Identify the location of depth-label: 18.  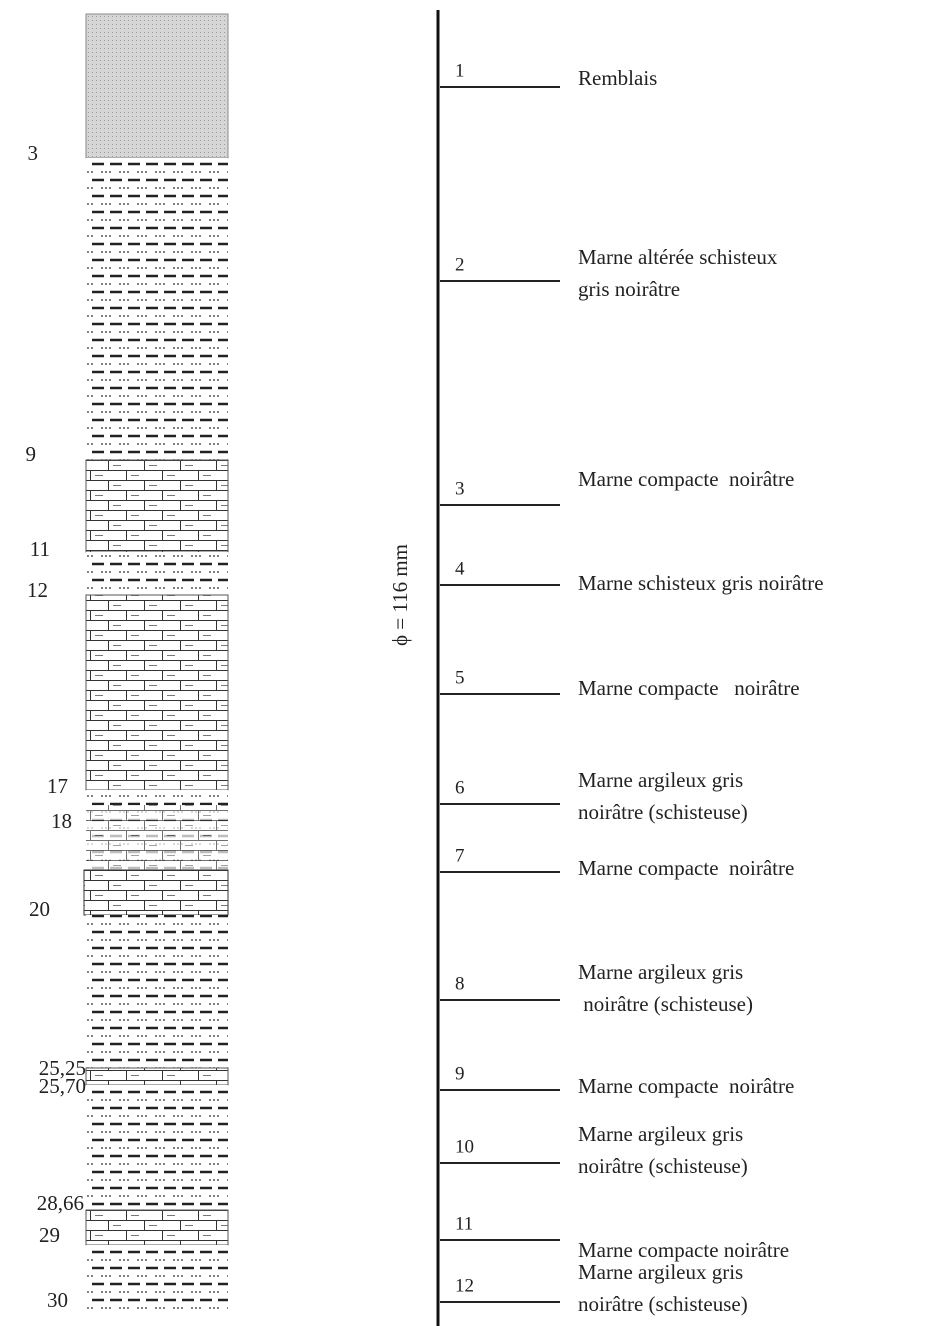
(61, 821).